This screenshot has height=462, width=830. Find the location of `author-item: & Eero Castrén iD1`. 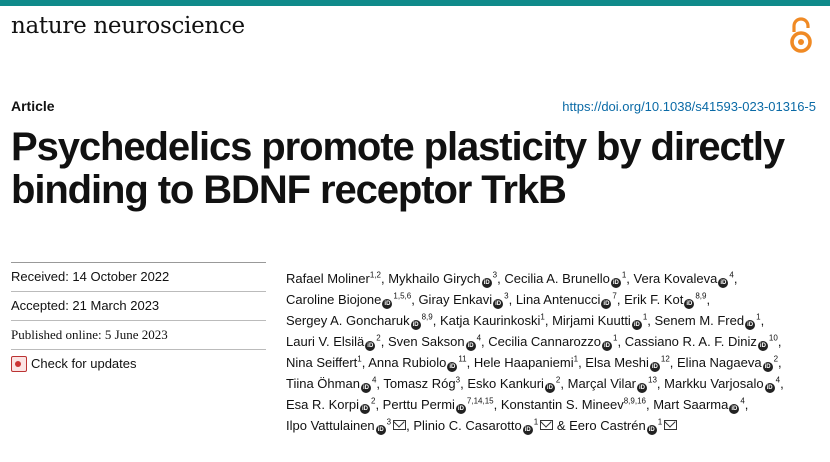

author-item: & Eero Castrén iD1 is located at coordinates (617, 426).